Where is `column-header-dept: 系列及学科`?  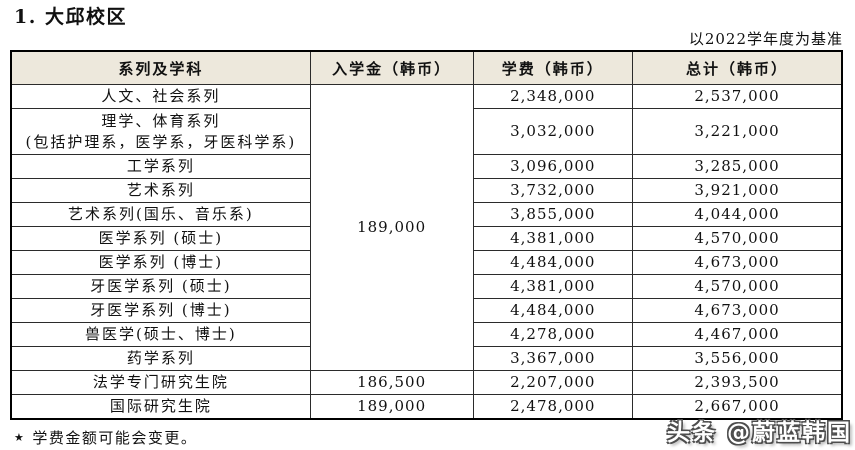 column-header-dept: 系列及学科 is located at coordinates (160, 67).